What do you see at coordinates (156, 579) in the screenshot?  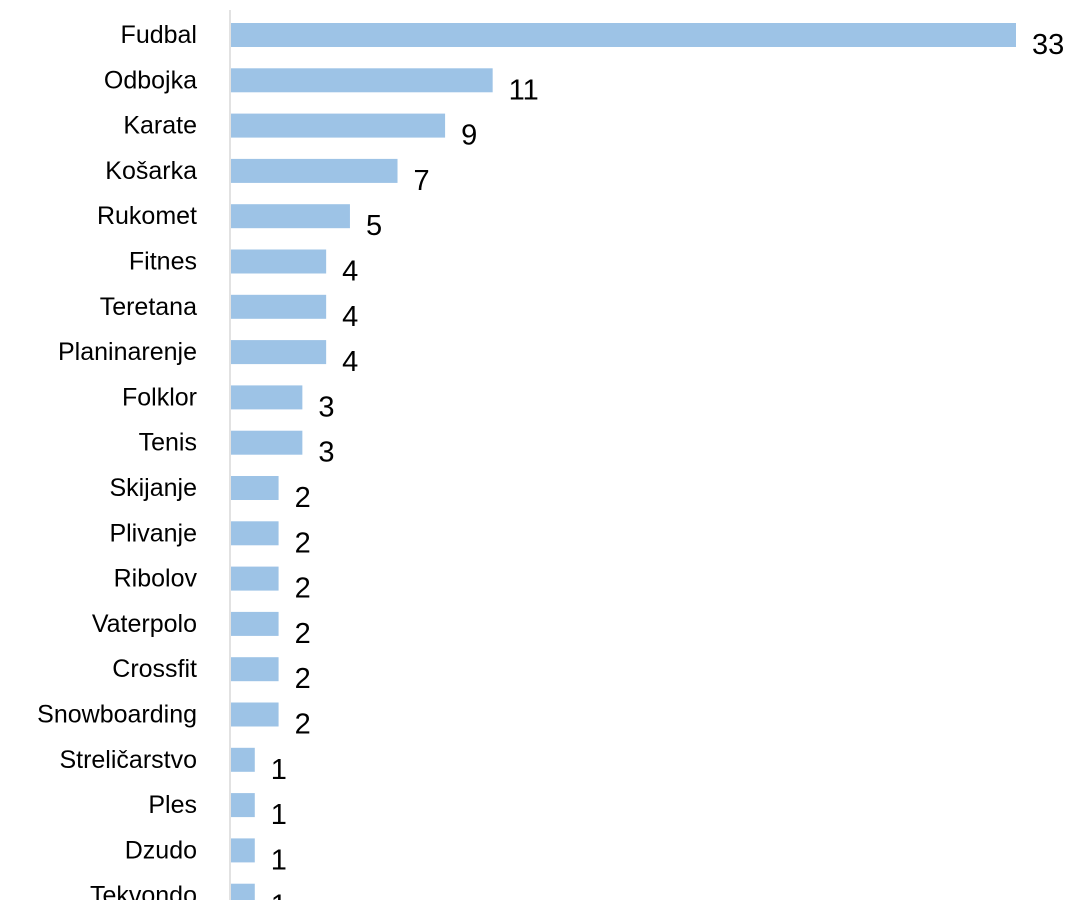 I see `category-label-12: Ribolov` at bounding box center [156, 579].